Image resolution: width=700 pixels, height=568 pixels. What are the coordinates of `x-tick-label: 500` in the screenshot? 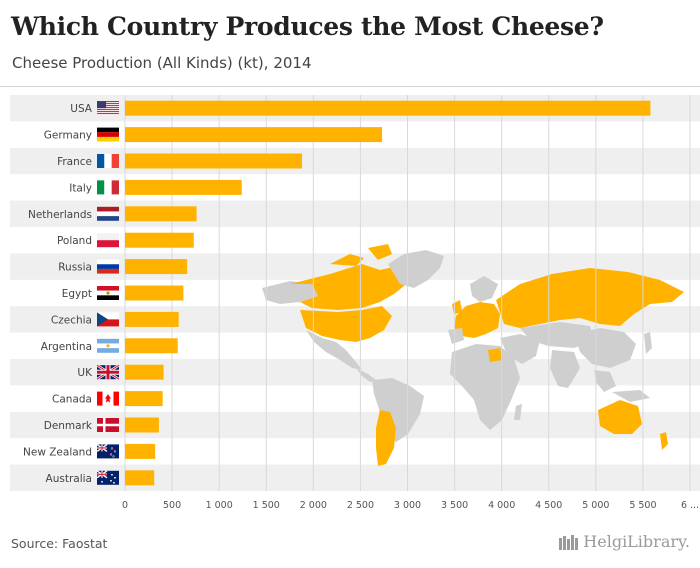 It's located at (172, 505).